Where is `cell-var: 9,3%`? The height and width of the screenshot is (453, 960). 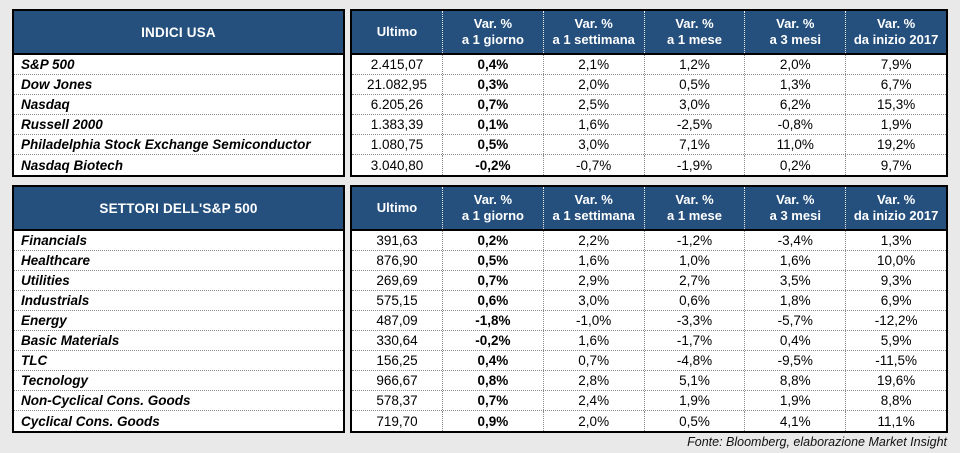
cell-var: 9,3% is located at coordinates (895, 280).